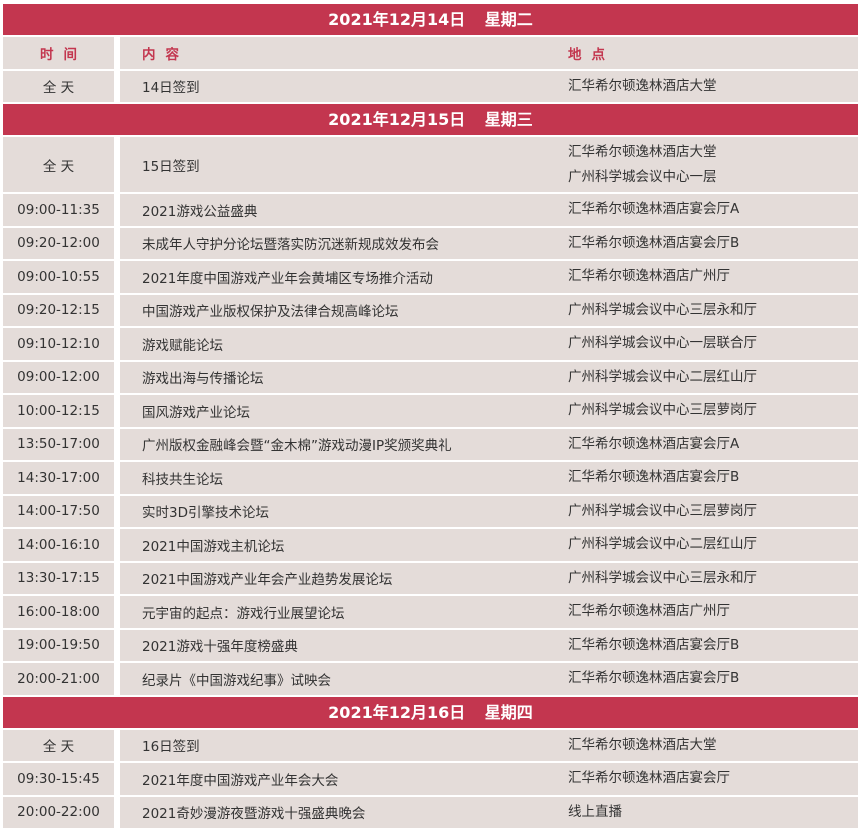  What do you see at coordinates (240, 780) in the screenshot?
I see `event-name: 2021年度中国游戏产业年会大会` at bounding box center [240, 780].